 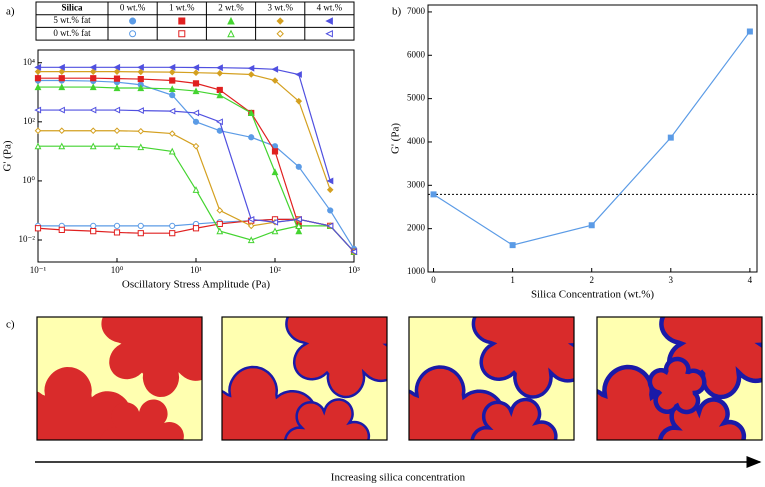 What do you see at coordinates (416, 141) in the screenshot?
I see `y-tick-label: 4000` at bounding box center [416, 141].